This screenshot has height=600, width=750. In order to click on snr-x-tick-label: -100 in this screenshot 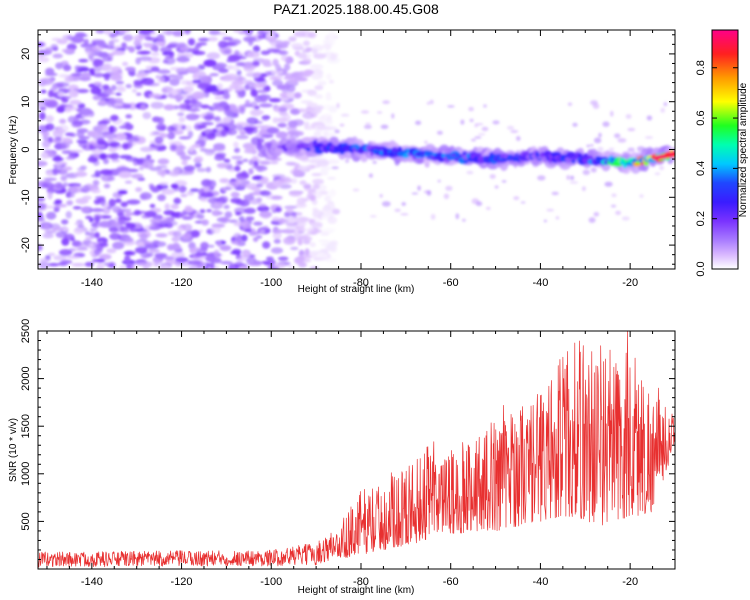, I will do `click(271, 582)`.